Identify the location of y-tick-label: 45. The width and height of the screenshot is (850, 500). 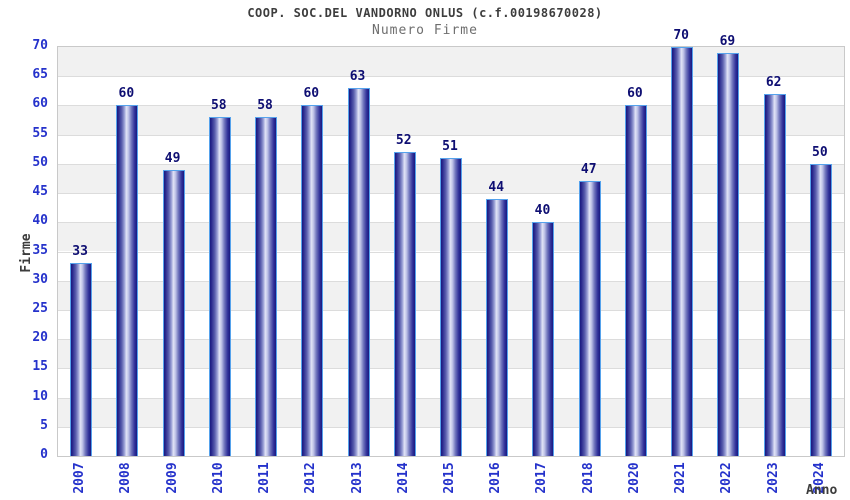
(40, 192).